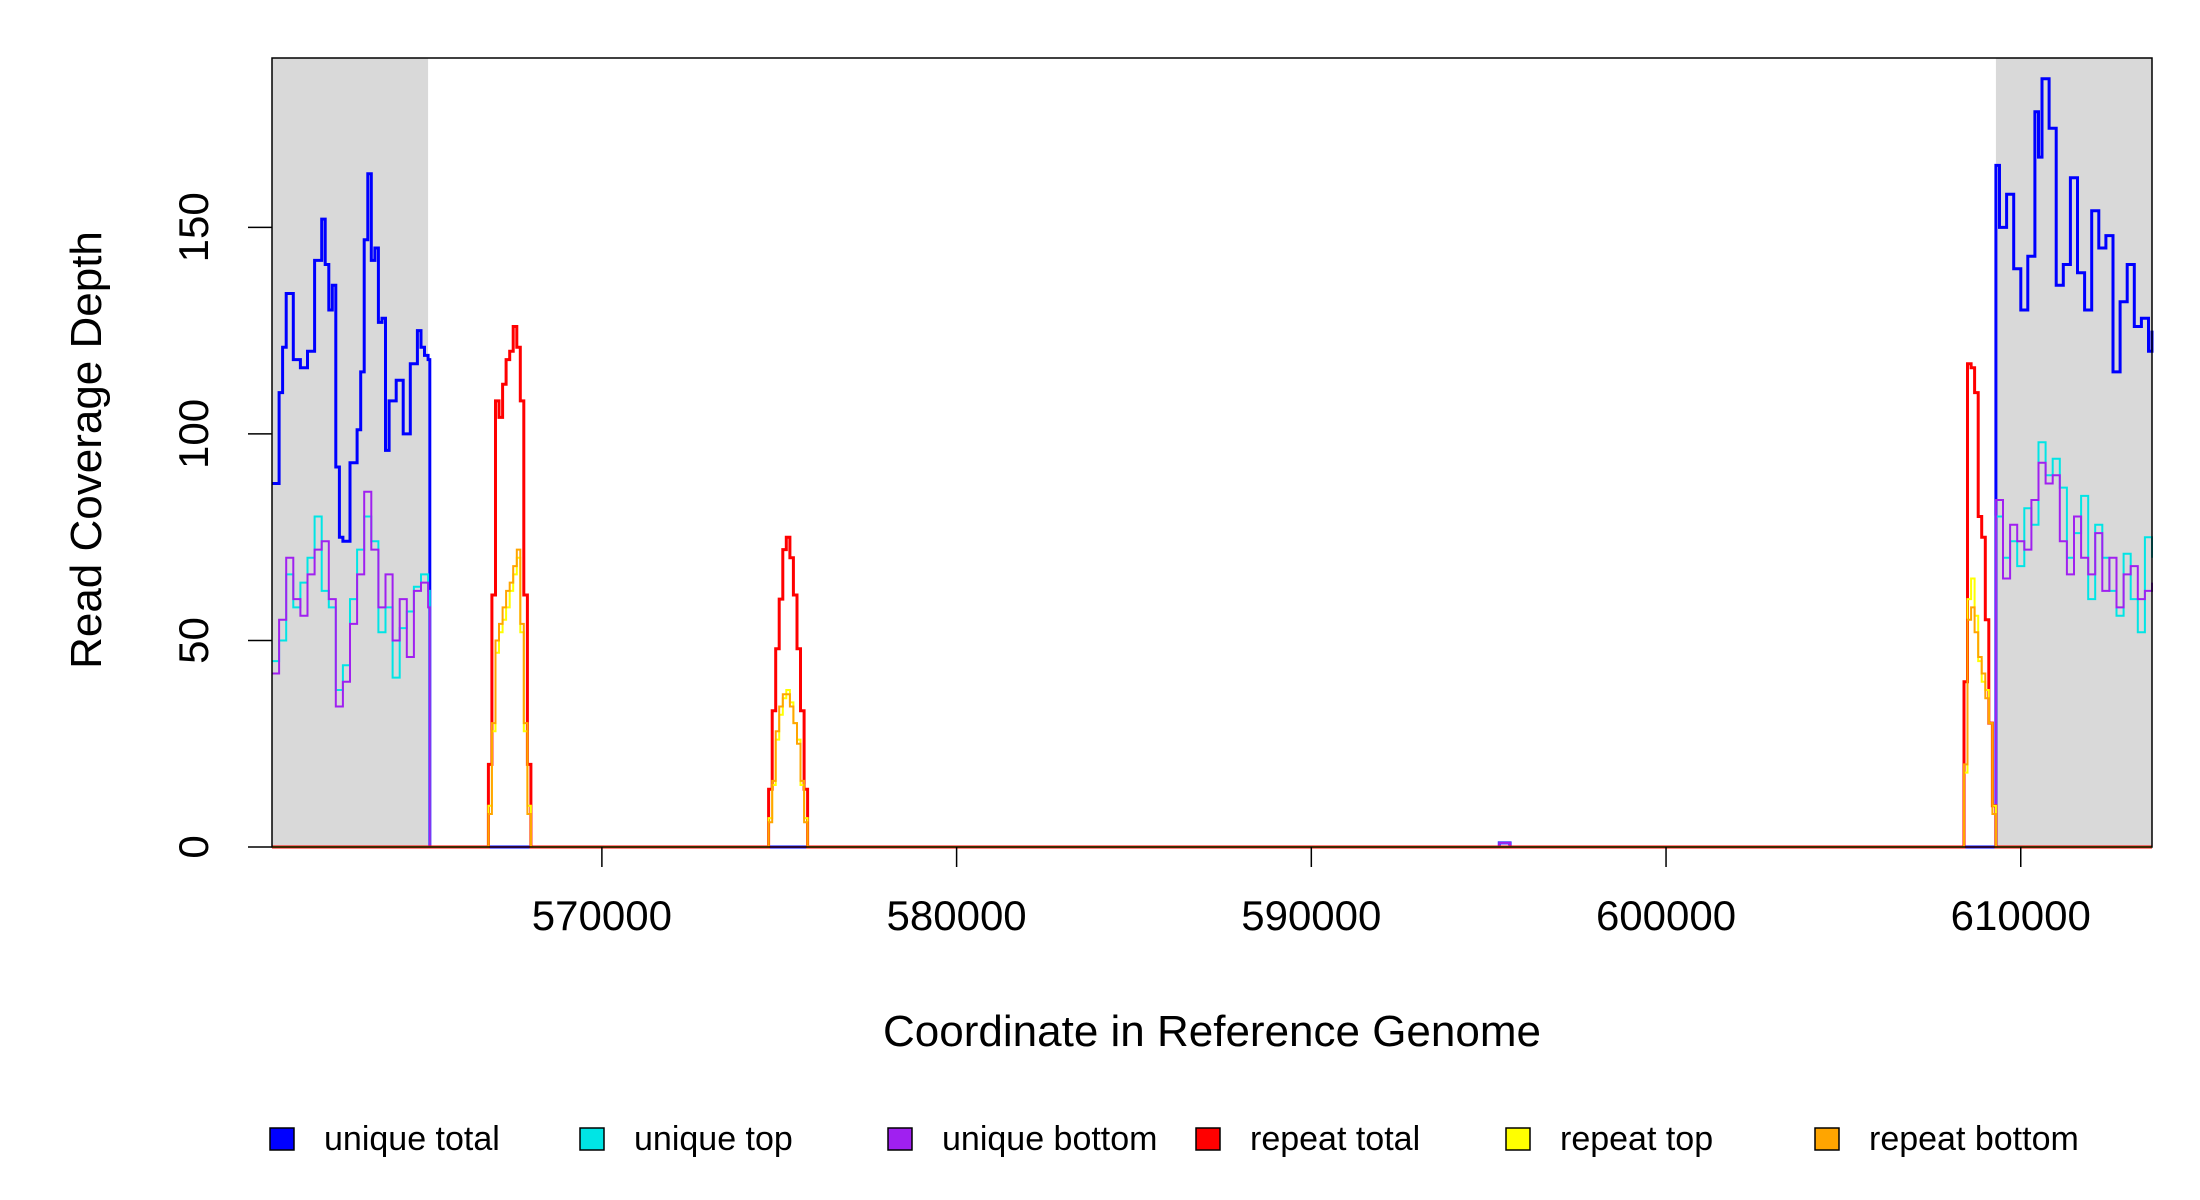  What do you see at coordinates (193, 227) in the screenshot?
I see `y-tick-label: 150` at bounding box center [193, 227].